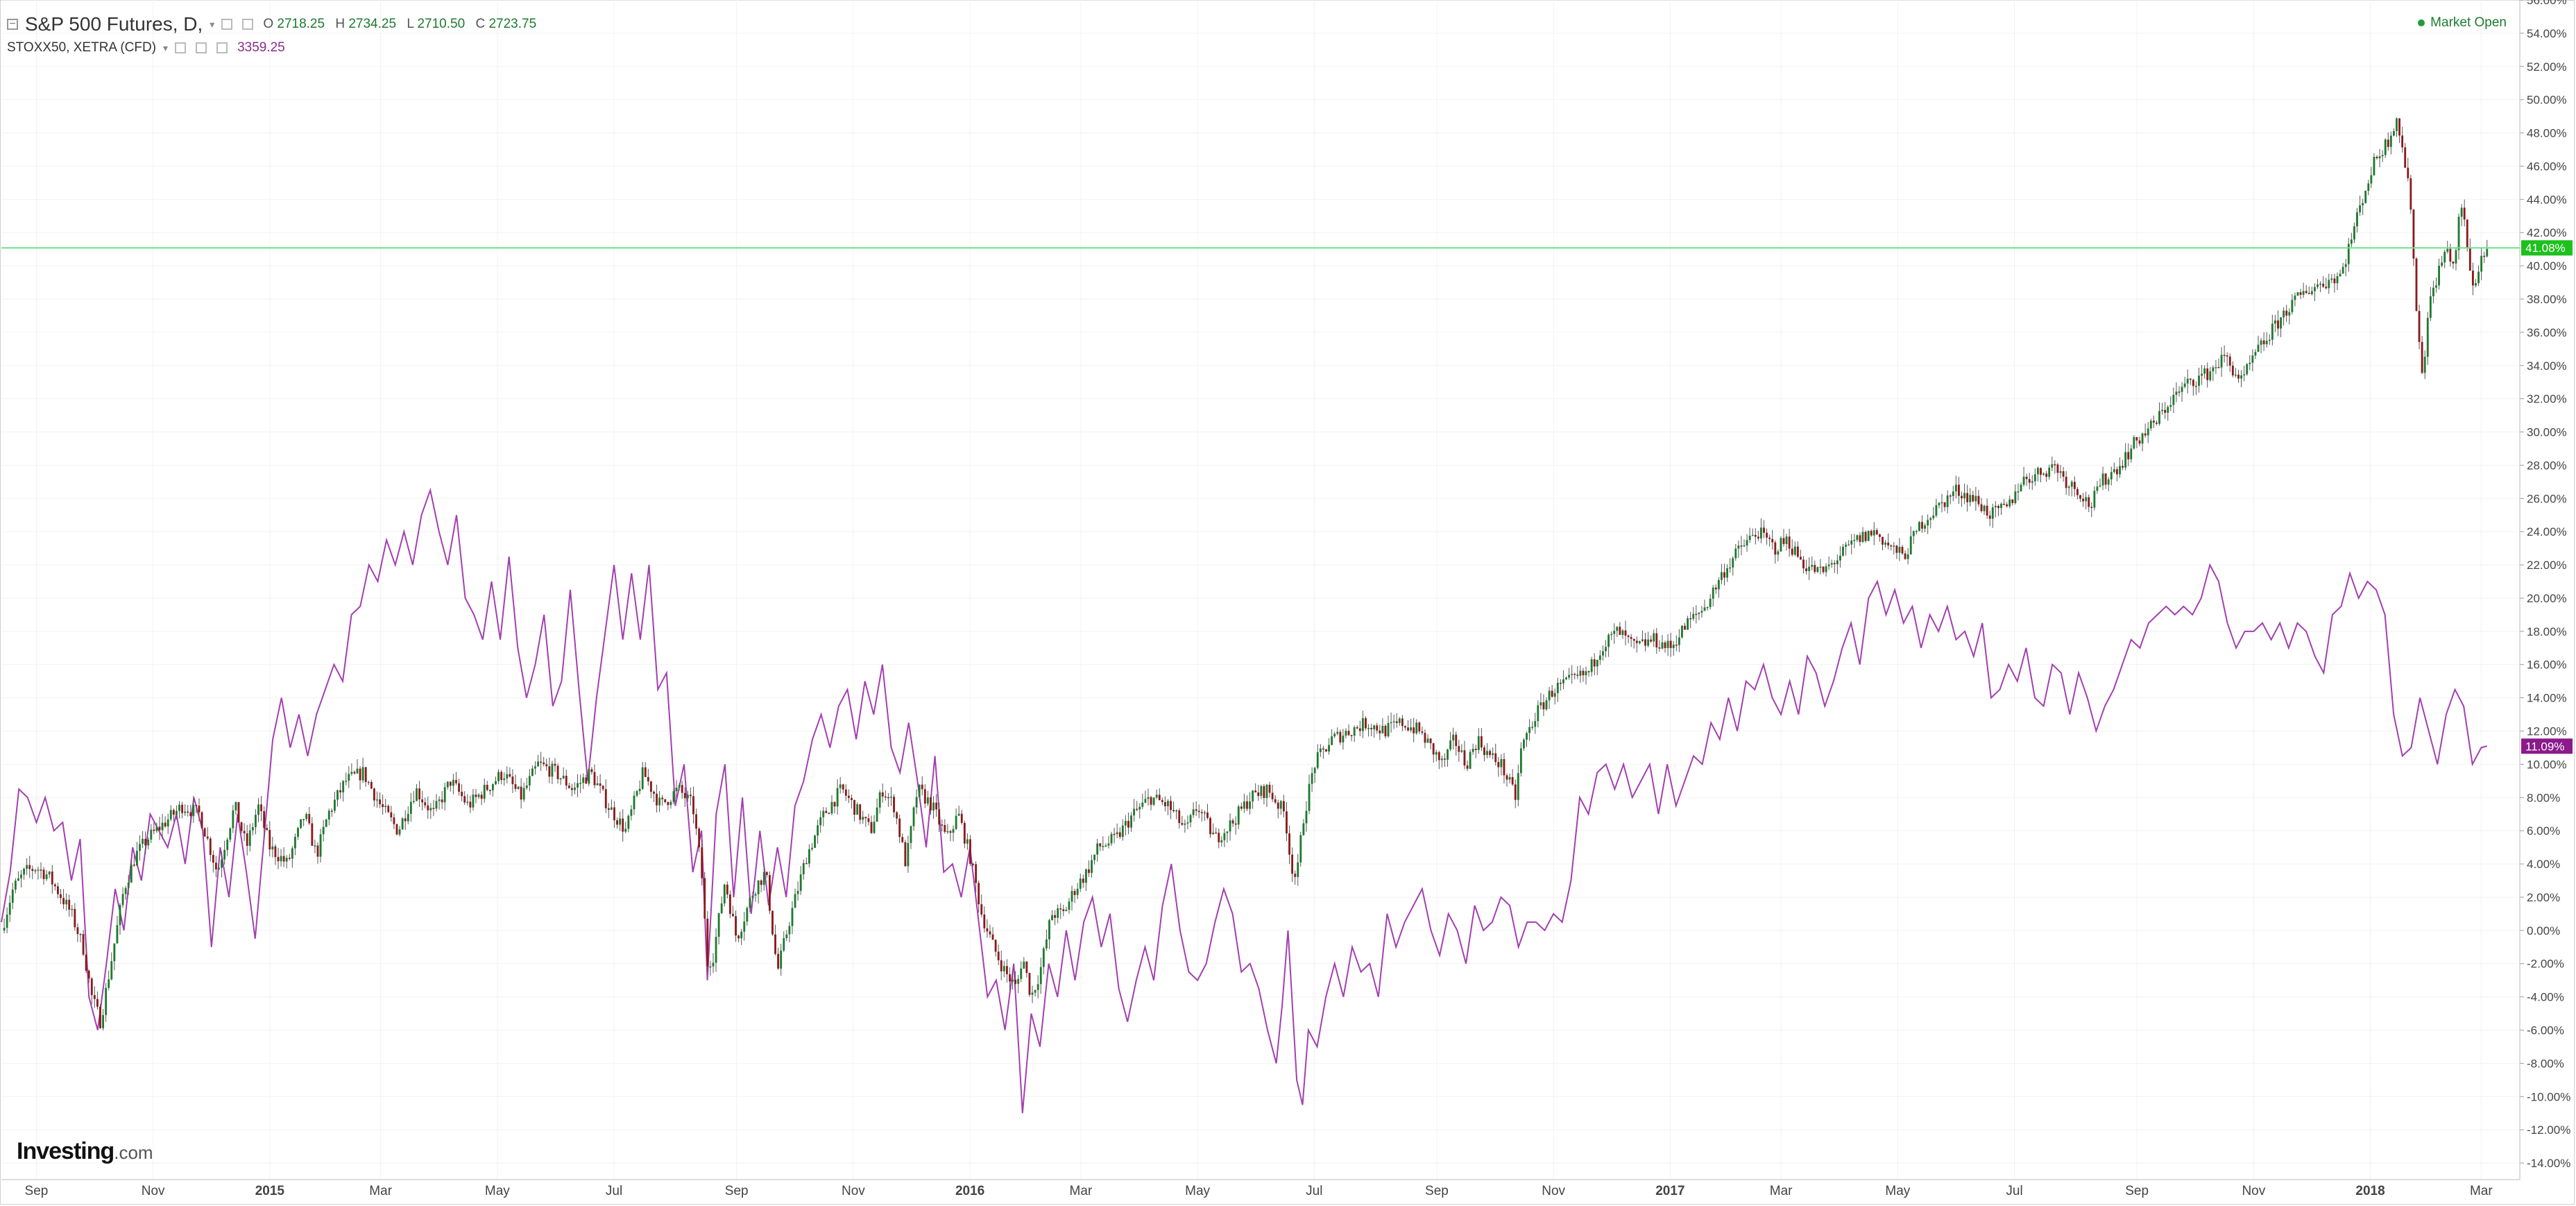 The height and width of the screenshot is (1206, 2576). What do you see at coordinates (82, 47) in the screenshot?
I see `compare-symbol: STOXX50, XETRA (CFD)` at bounding box center [82, 47].